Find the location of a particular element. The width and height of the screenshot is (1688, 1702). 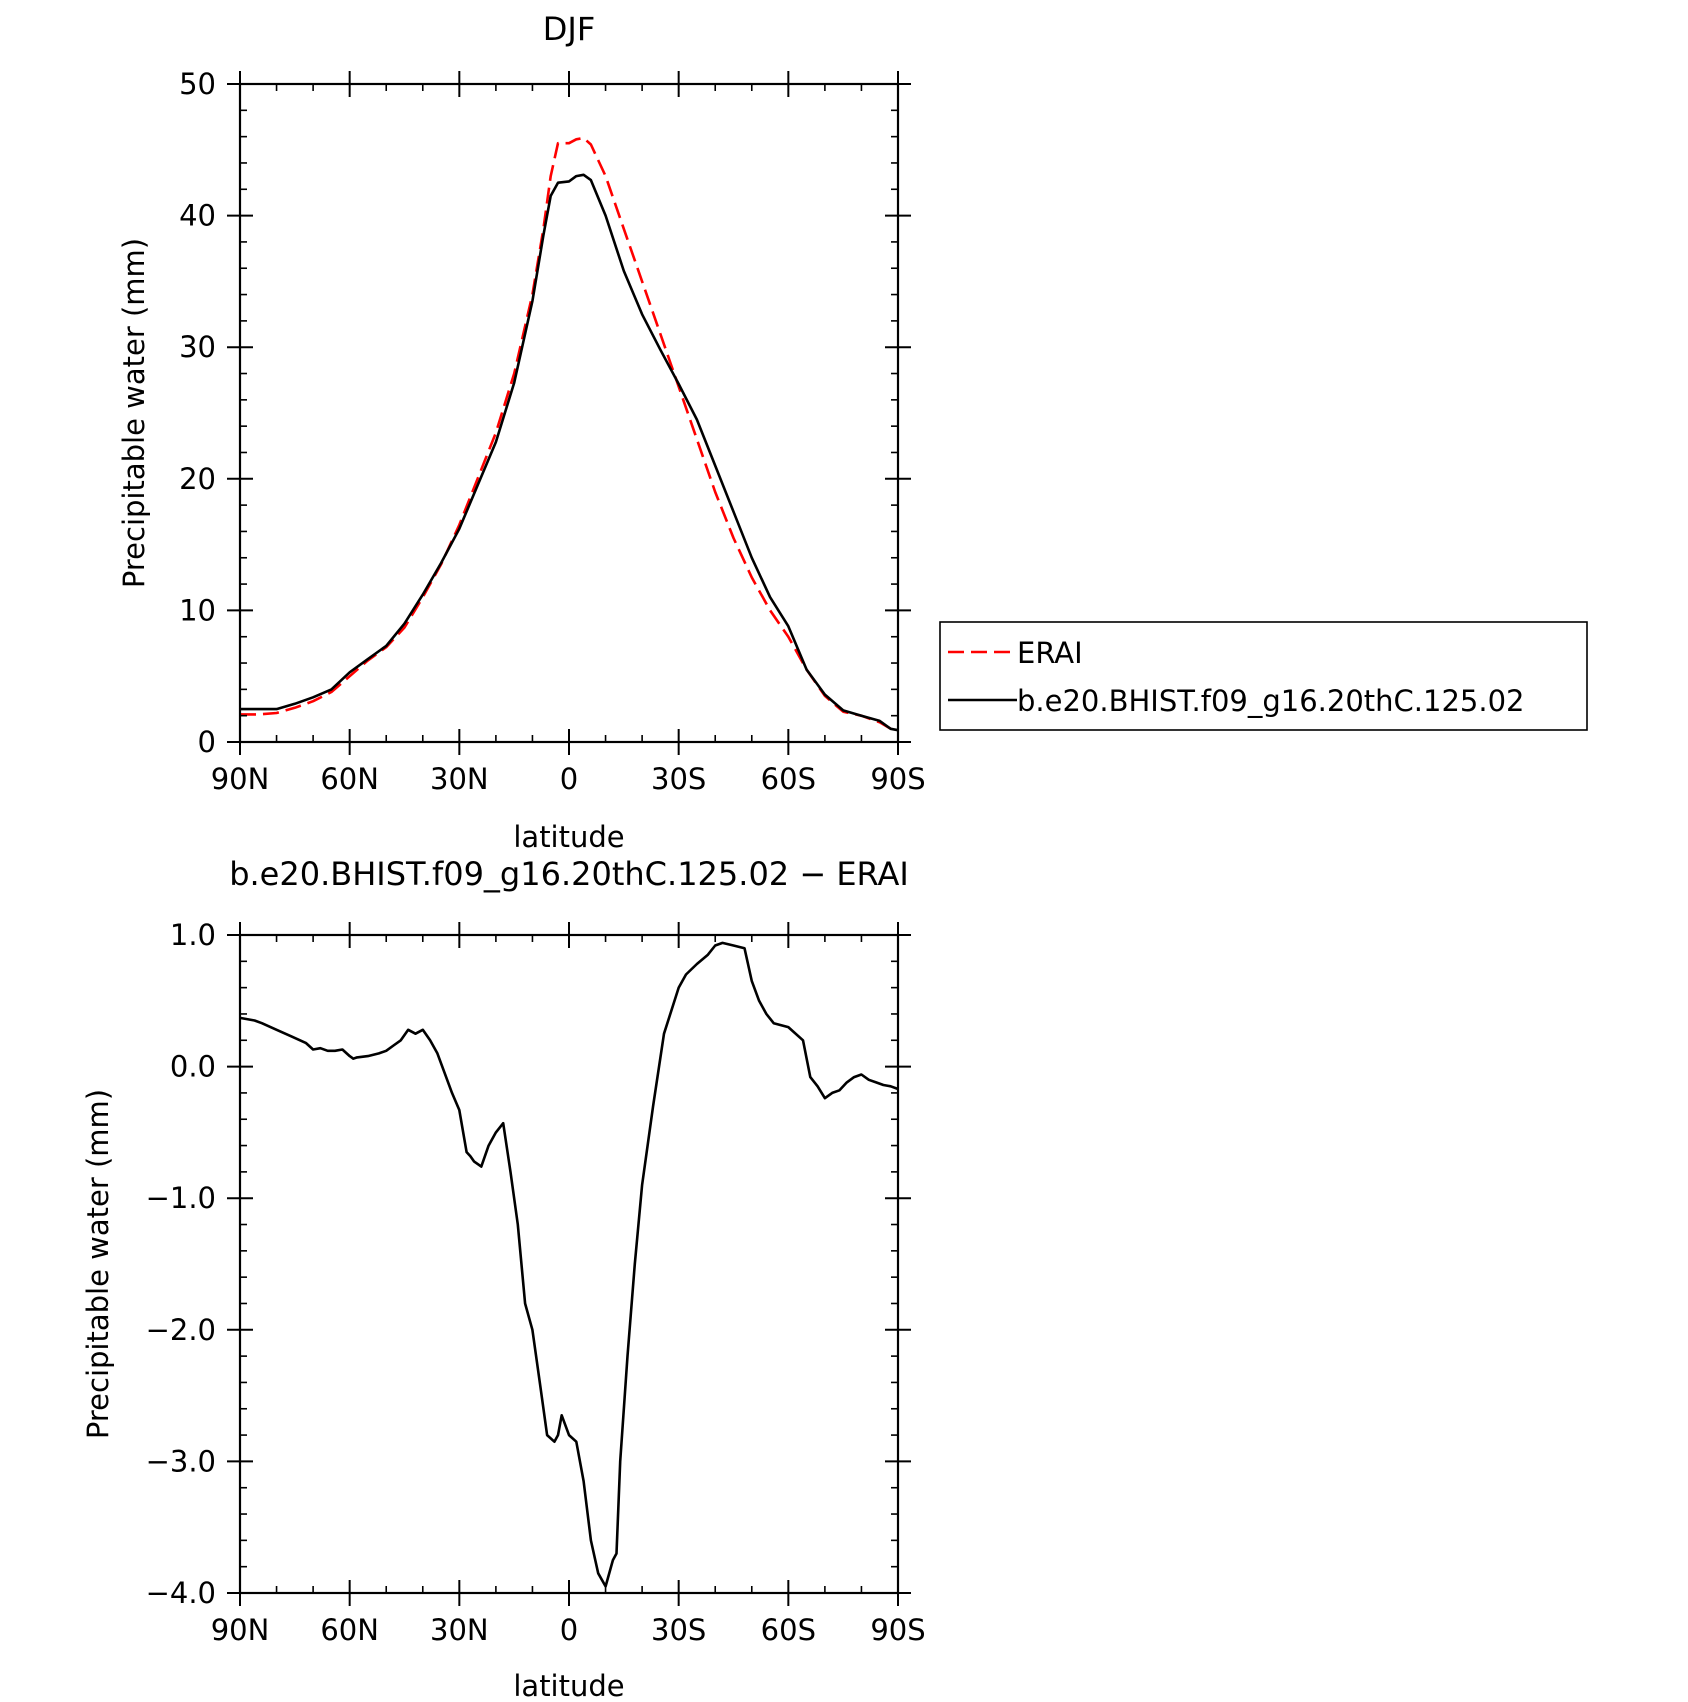

legend: ERAI b.e20.BHIST.f09_g16.20thC.125.02 is located at coordinates (1263, 676).